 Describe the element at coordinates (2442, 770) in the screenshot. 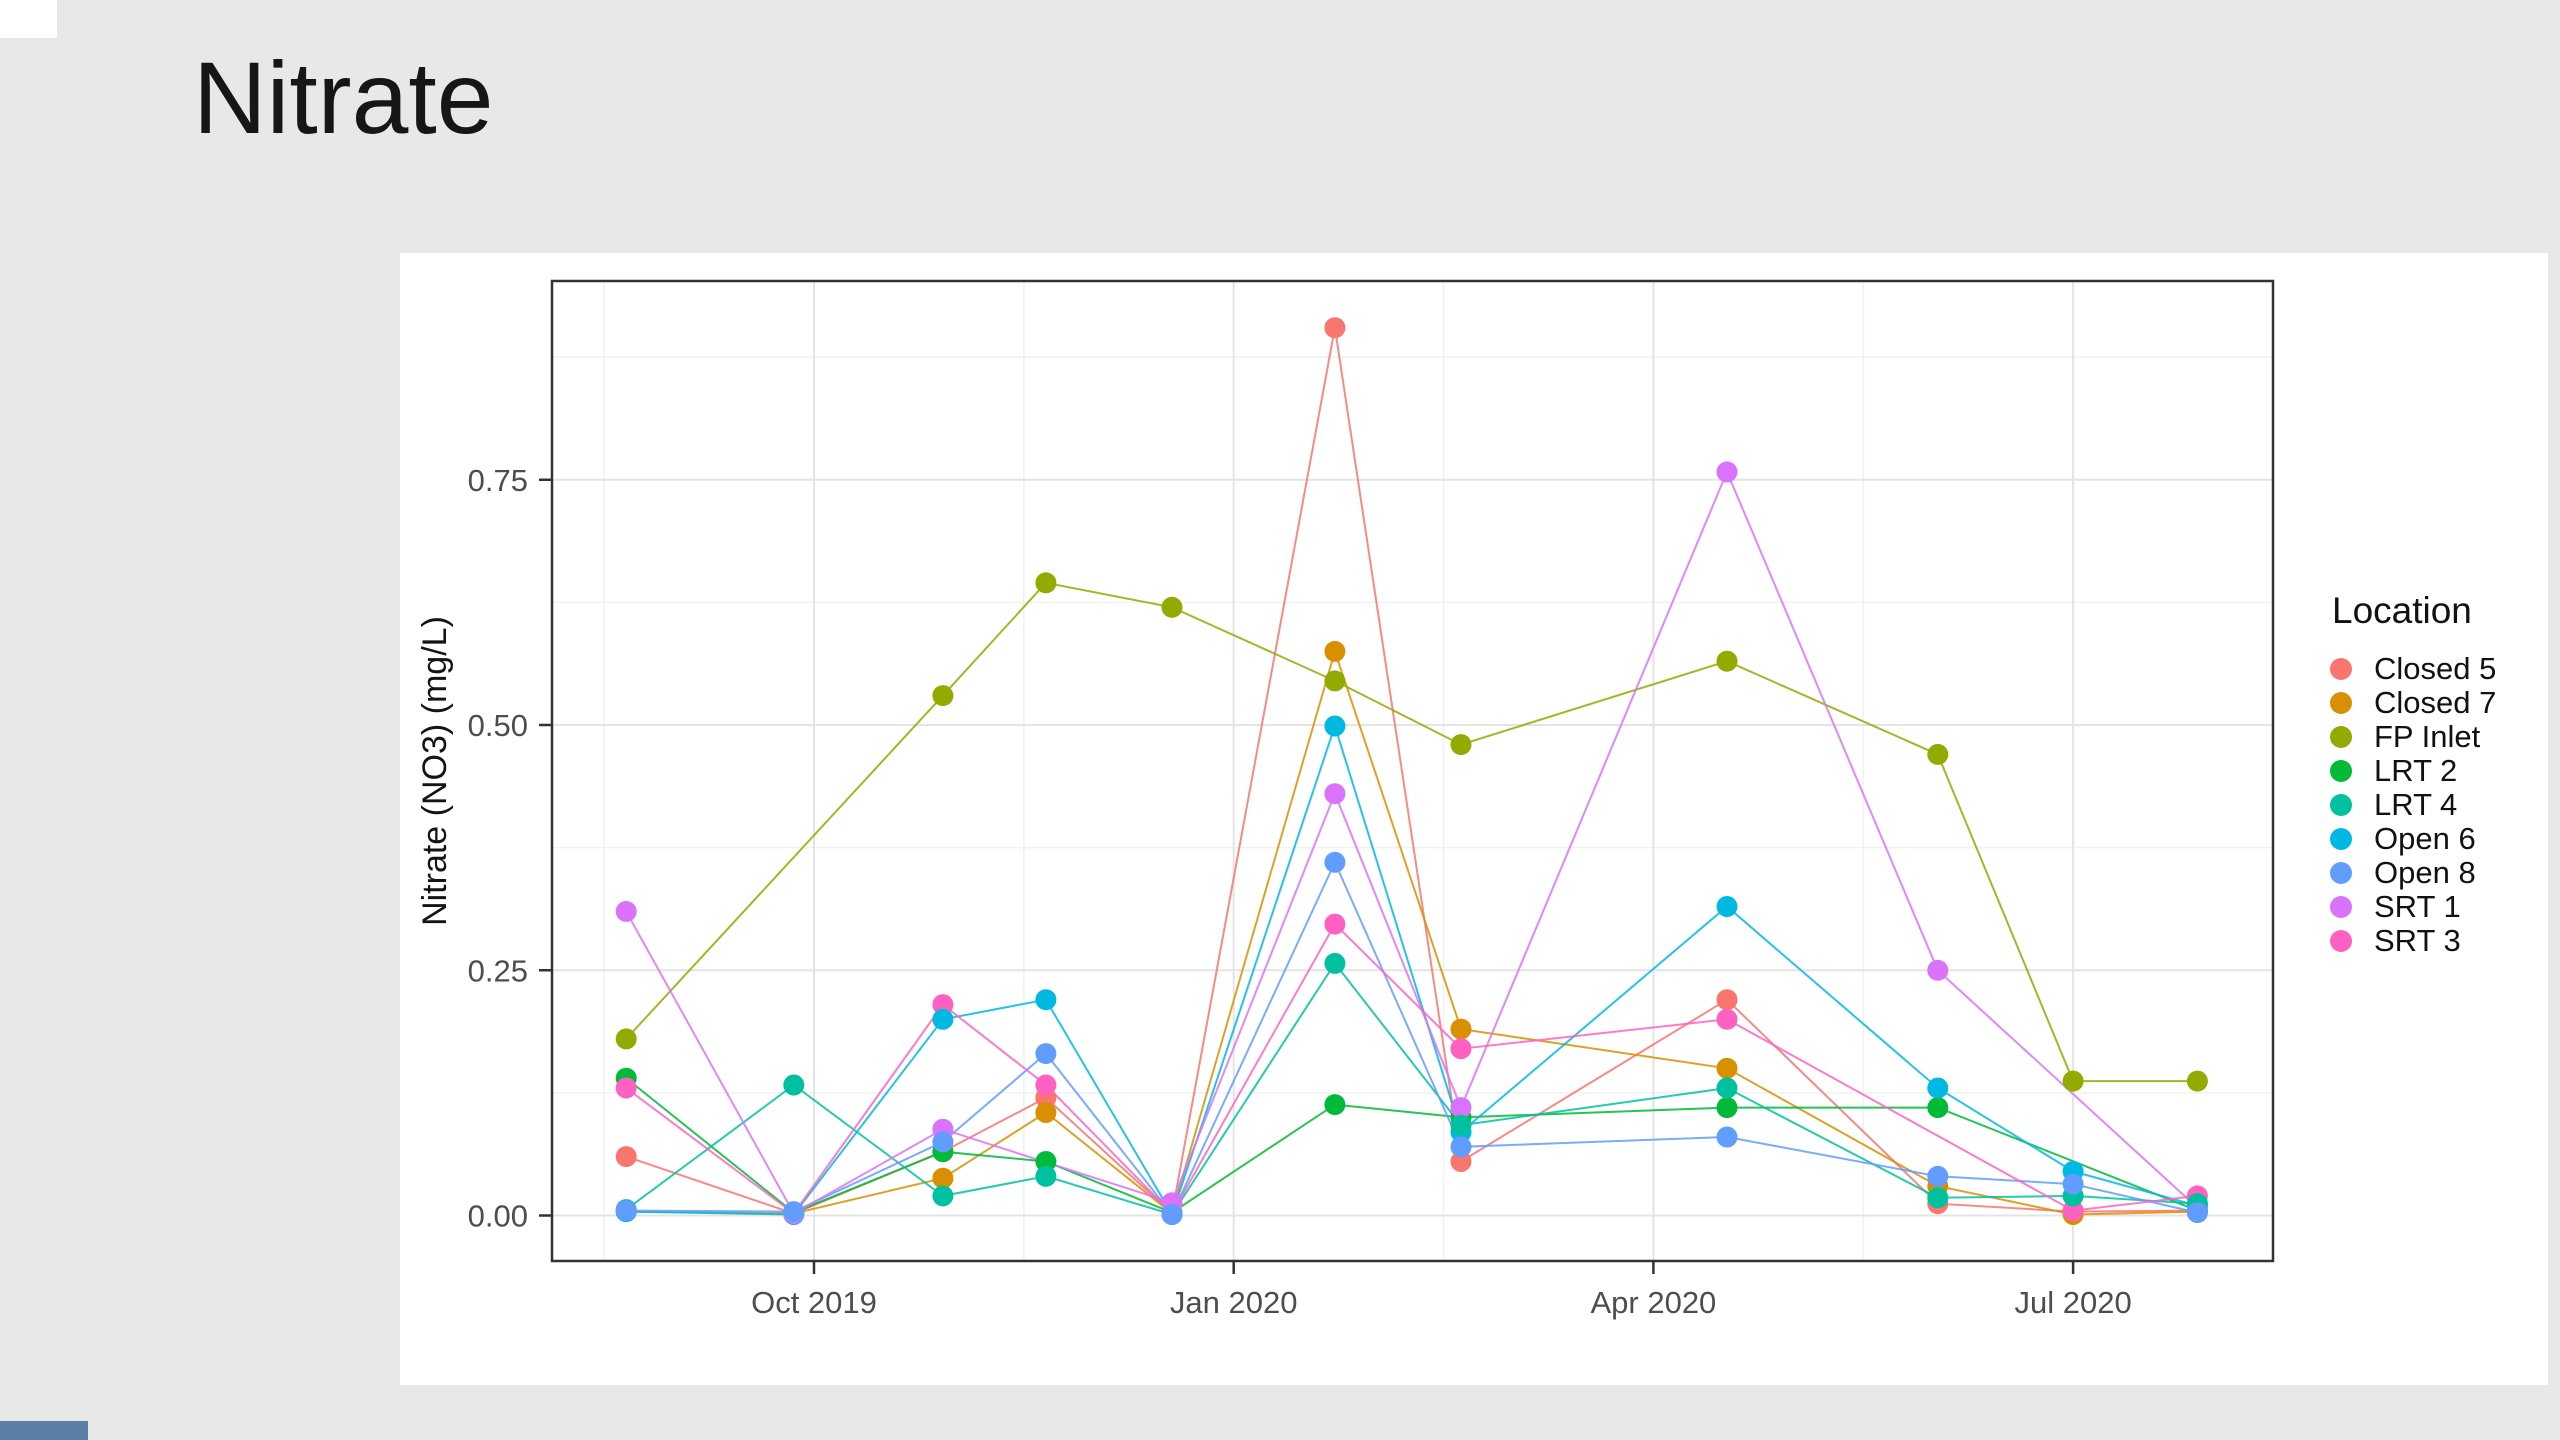

I see `legend-item-lrt-2: LRT 2` at that location.